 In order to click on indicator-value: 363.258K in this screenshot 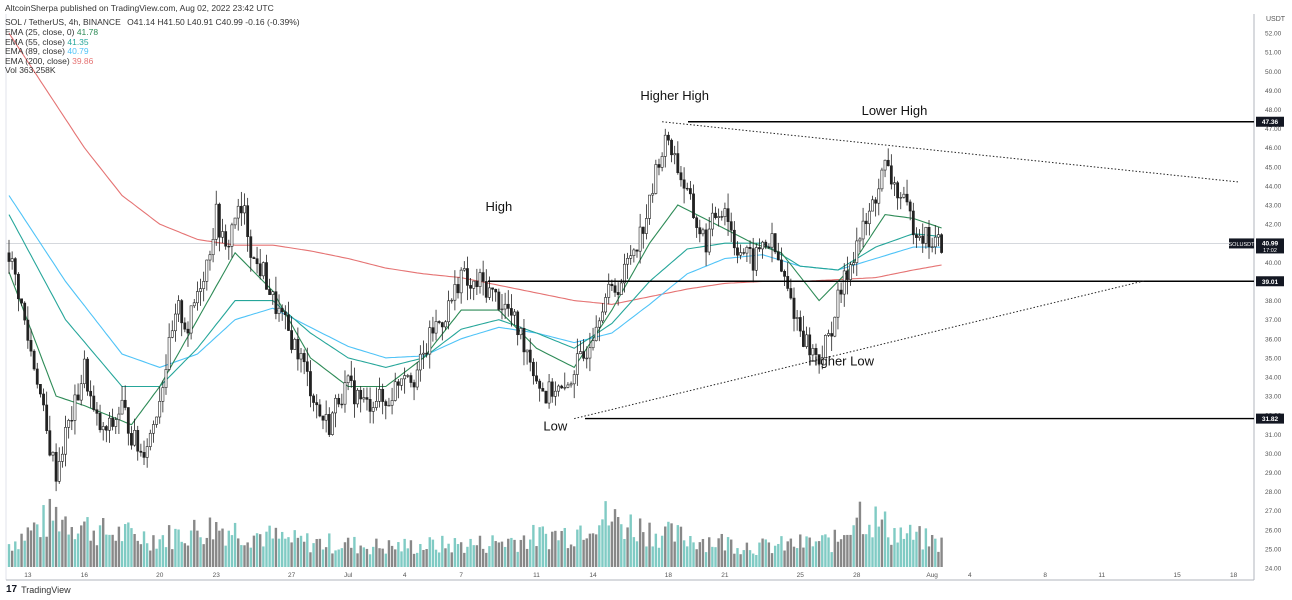, I will do `click(37, 70)`.